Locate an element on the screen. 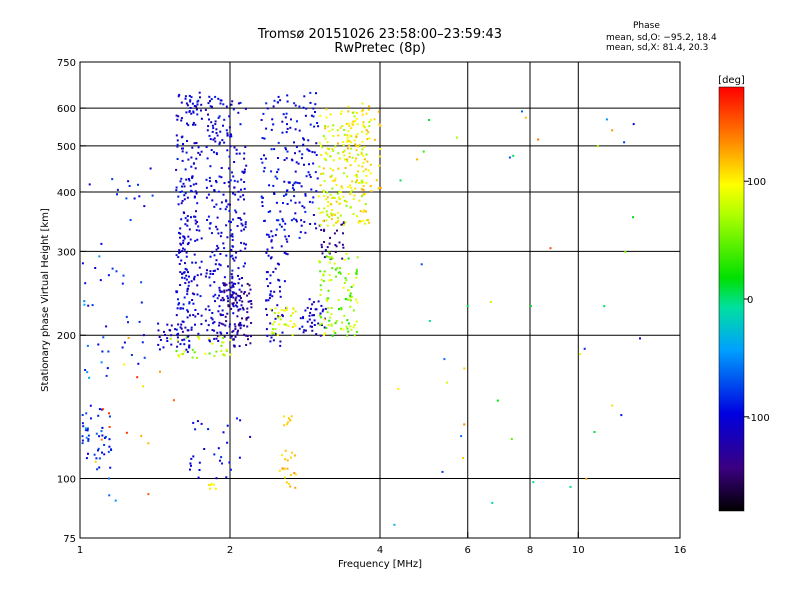  phase-stats-o-mode: mean, sd,O: −95.2, 18.4 is located at coordinates (661, 38).